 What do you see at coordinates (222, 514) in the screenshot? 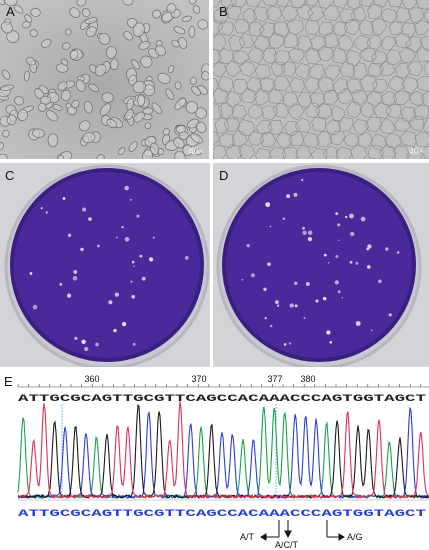
I see `base-calls-bottom: ATTGCGCAGTTGCGTTCAGCCACAAACCCAGTGGTAGCT` at bounding box center [222, 514].